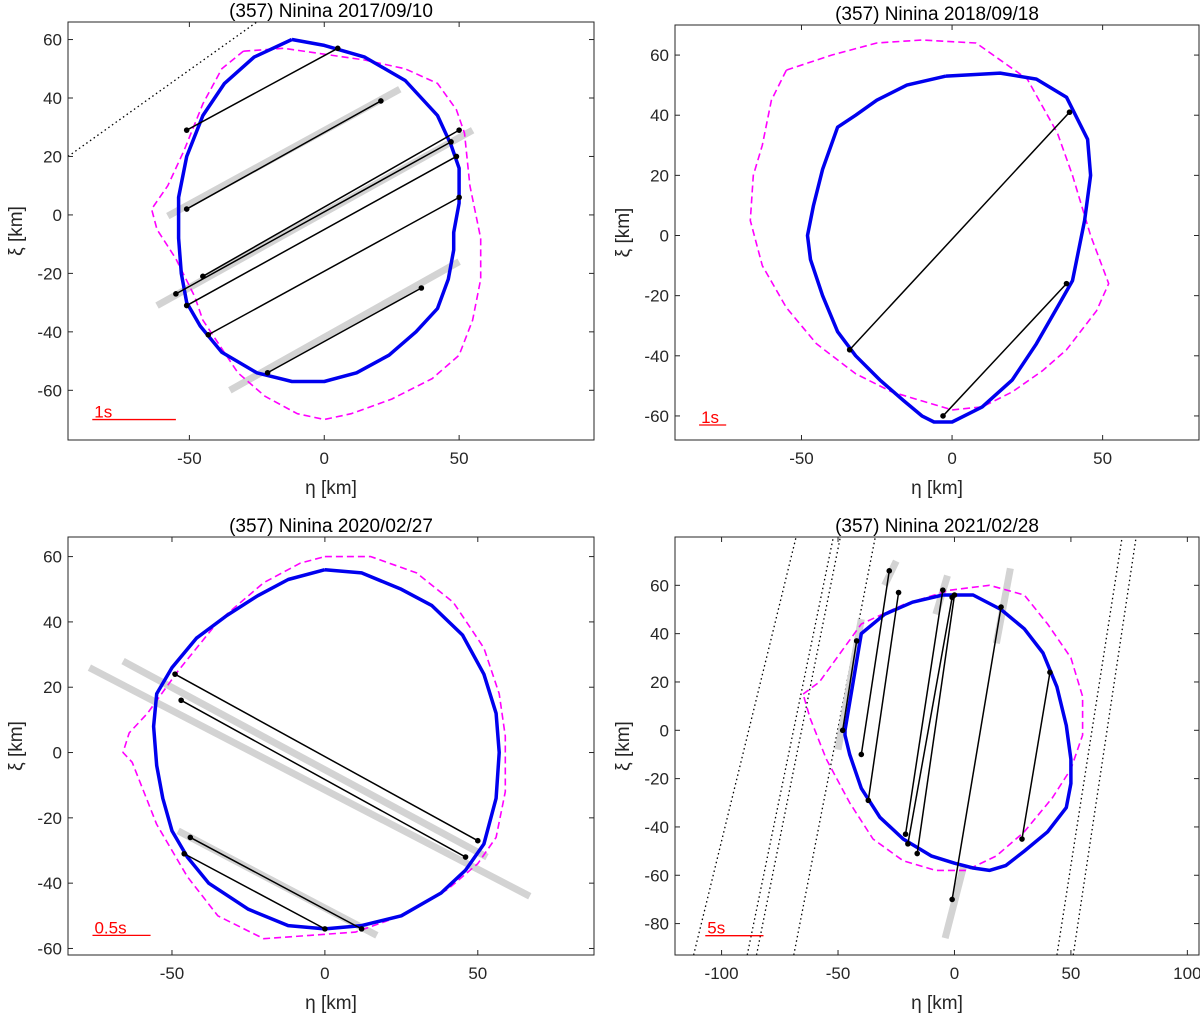 Image resolution: width=1200 pixels, height=1020 pixels. Describe the element at coordinates (1186, 973) in the screenshot. I see `x-tick-label: 100` at that location.